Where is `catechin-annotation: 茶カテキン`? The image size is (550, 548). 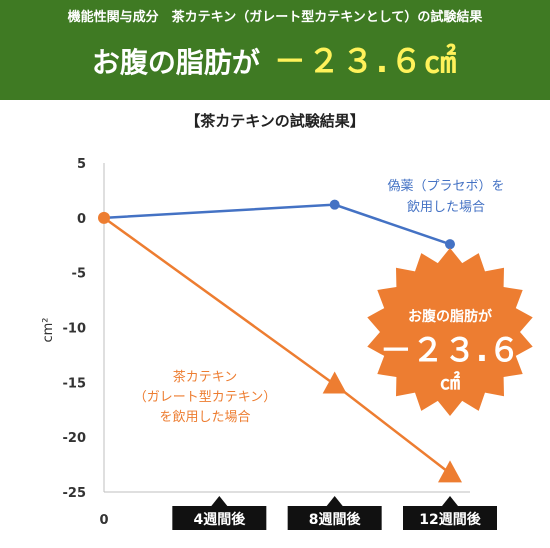 catechin-annotation: 茶カテキン is located at coordinates (205, 377).